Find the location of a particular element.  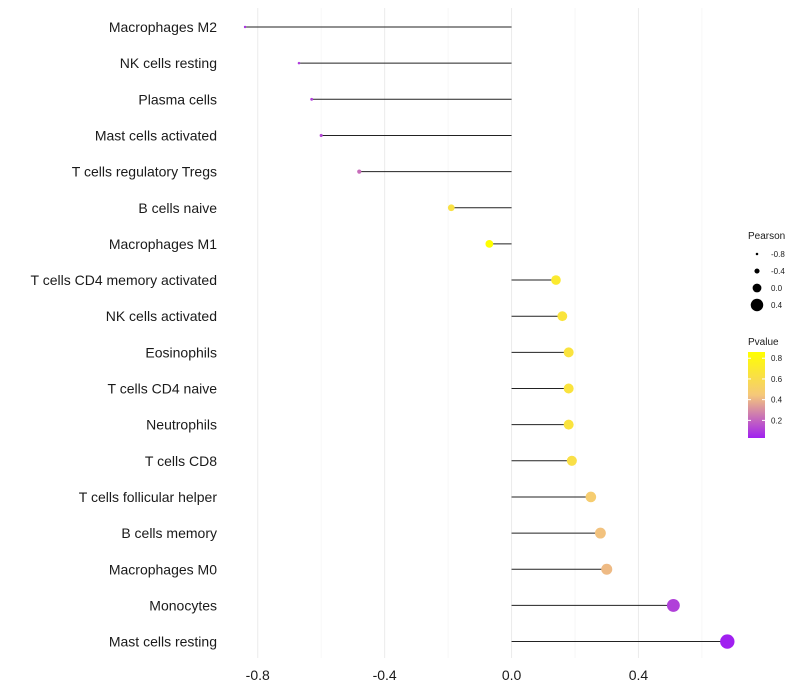

category-label: T cells CD8 is located at coordinates (181, 461).